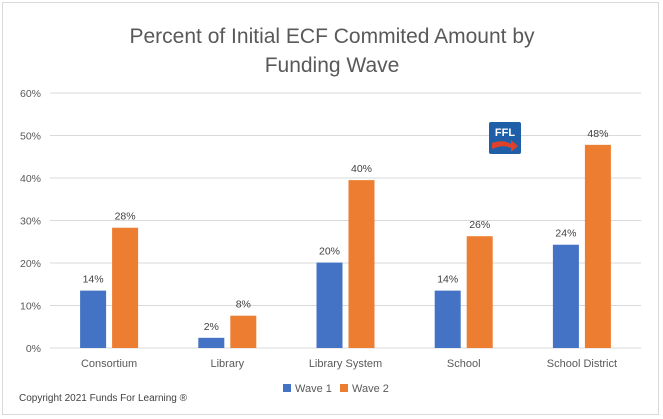 This screenshot has width=663, height=419. Describe the element at coordinates (565, 234) in the screenshot. I see `data-label: 24%` at that location.